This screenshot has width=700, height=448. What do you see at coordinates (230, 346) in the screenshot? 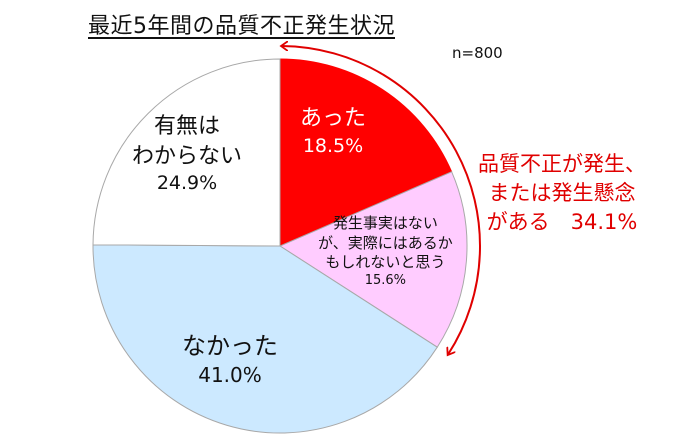
I see `nakatta-name: なかった` at bounding box center [230, 346].